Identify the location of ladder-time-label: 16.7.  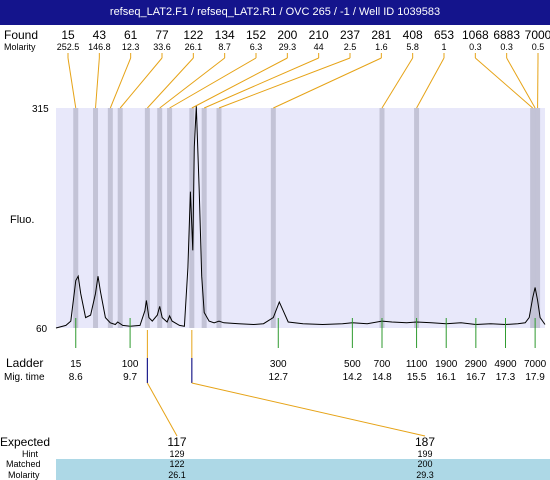
(476, 377).